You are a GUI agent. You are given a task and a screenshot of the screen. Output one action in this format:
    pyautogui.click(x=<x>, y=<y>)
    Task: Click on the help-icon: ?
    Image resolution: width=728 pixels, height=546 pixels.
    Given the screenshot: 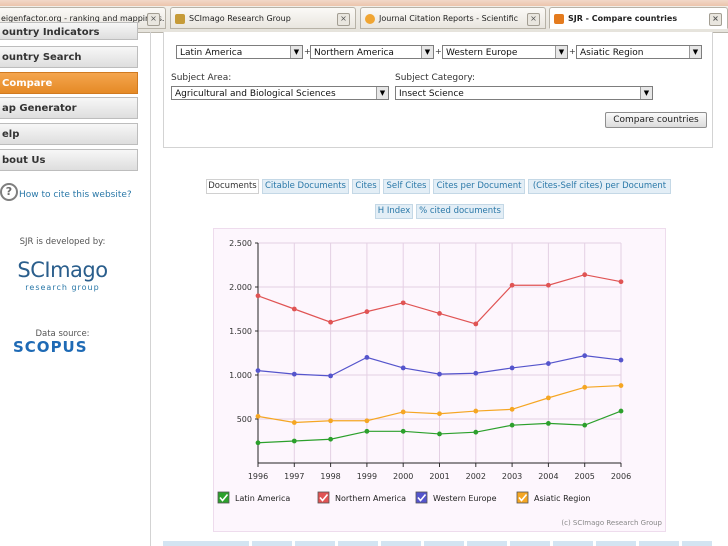 What is the action you would take?
    pyautogui.click(x=9, y=192)
    